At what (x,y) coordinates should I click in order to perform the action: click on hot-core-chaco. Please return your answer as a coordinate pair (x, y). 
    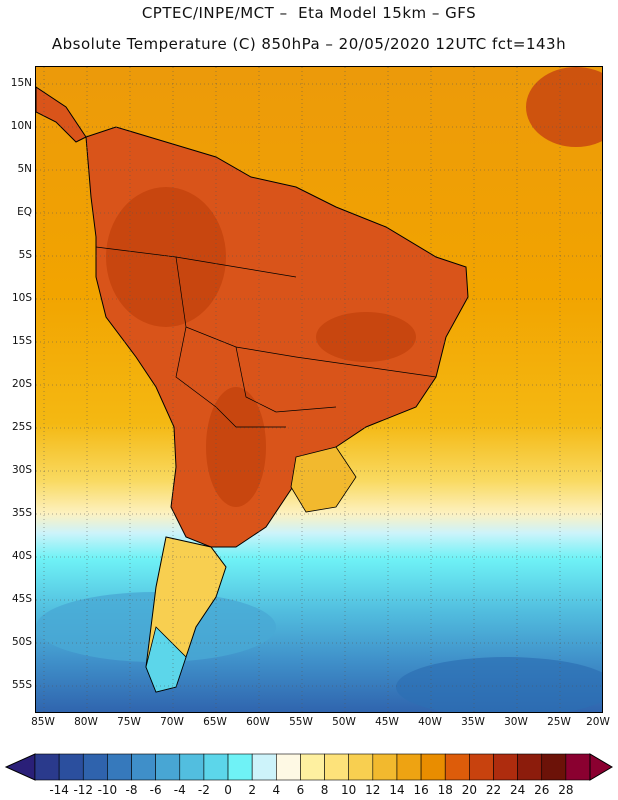
    Looking at the image, I should click on (236, 447).